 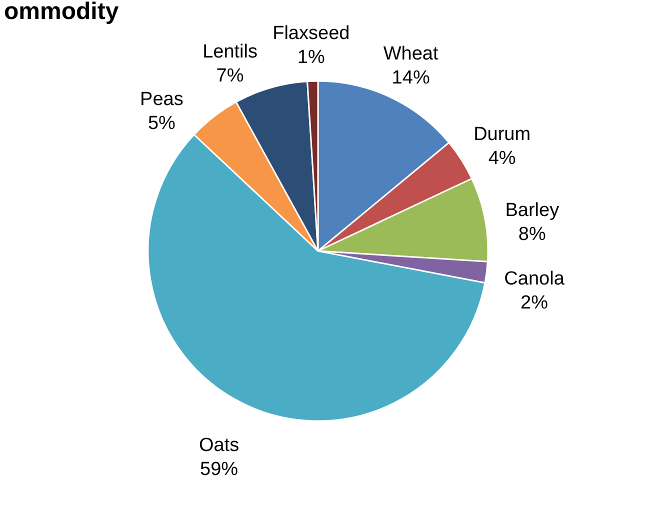 What do you see at coordinates (230, 76) in the screenshot?
I see `data-label: 7%` at bounding box center [230, 76].